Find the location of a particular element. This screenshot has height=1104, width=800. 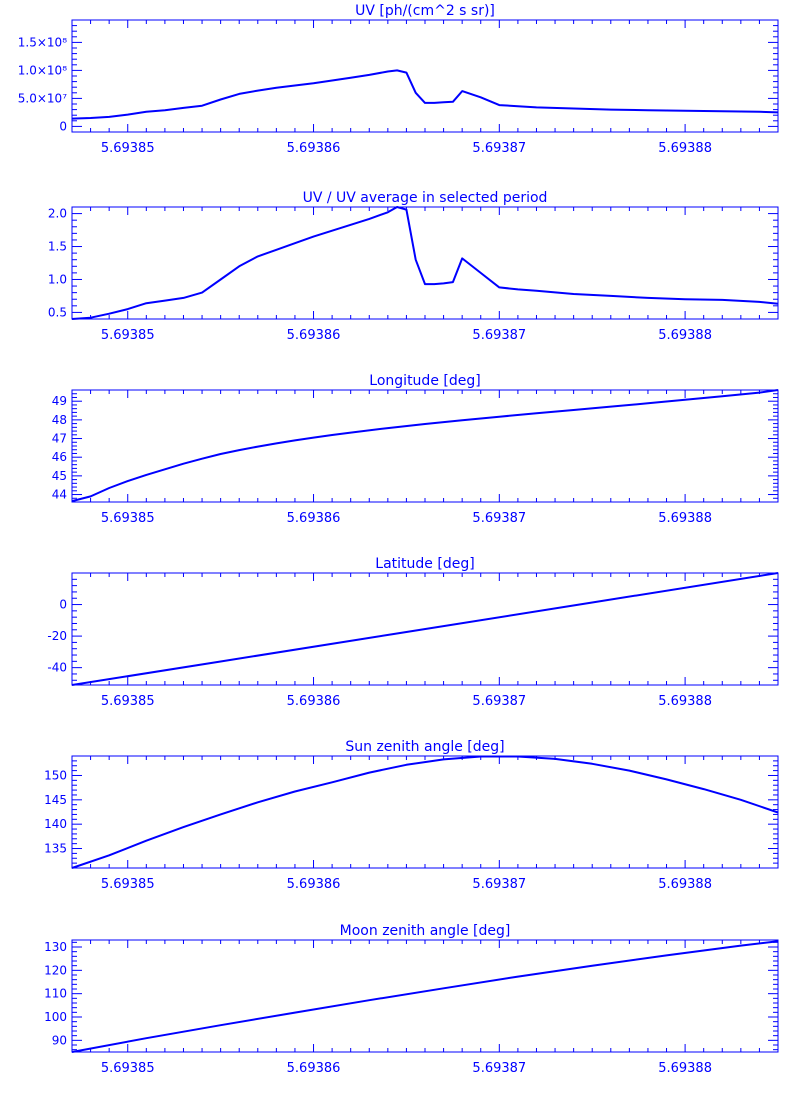

y-tick-label: 48 is located at coordinates (59, 420).